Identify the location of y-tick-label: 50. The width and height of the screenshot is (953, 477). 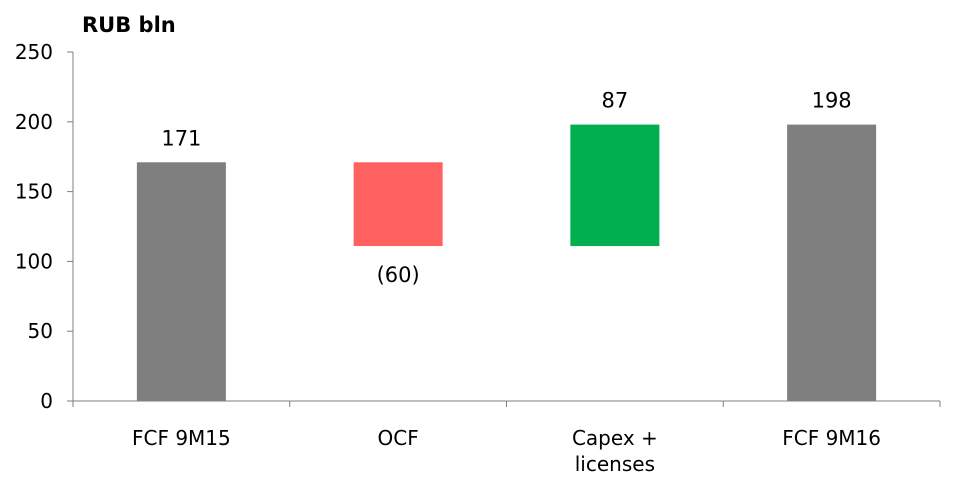
(40, 331).